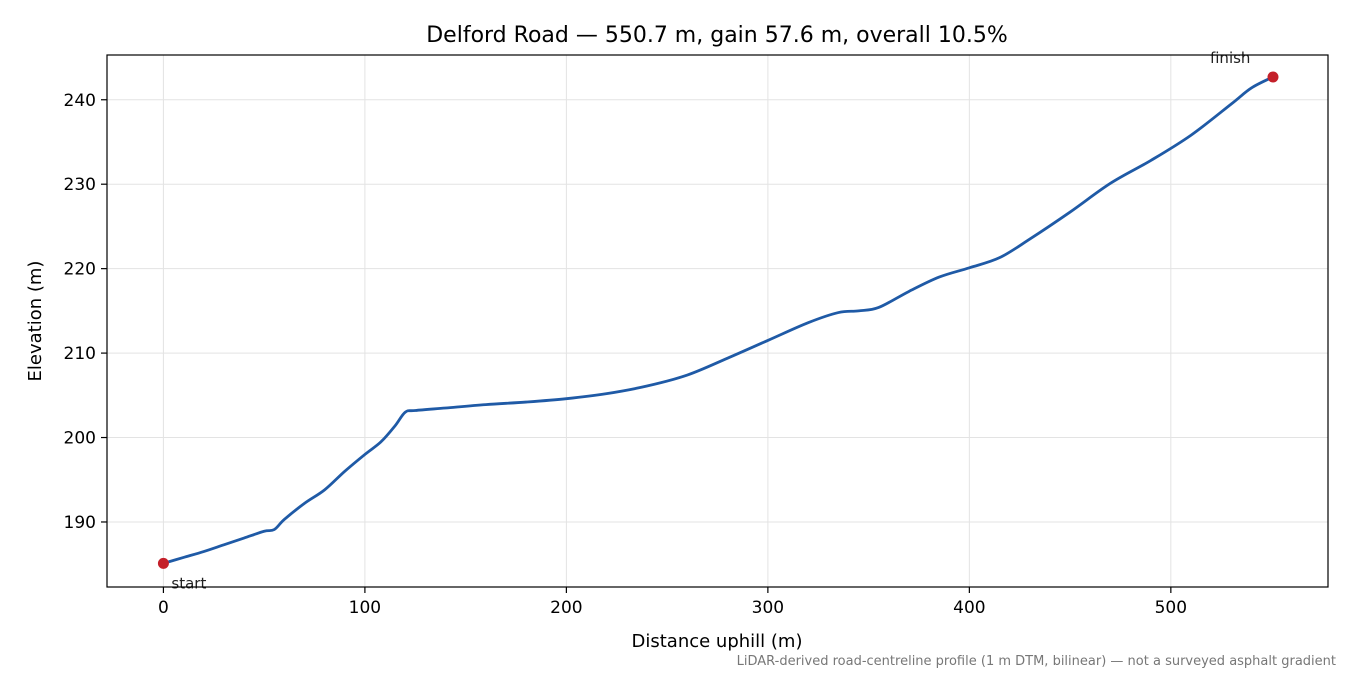 The width and height of the screenshot is (1350, 675). Describe the element at coordinates (80, 354) in the screenshot. I see `y-tick-label: 210` at that location.